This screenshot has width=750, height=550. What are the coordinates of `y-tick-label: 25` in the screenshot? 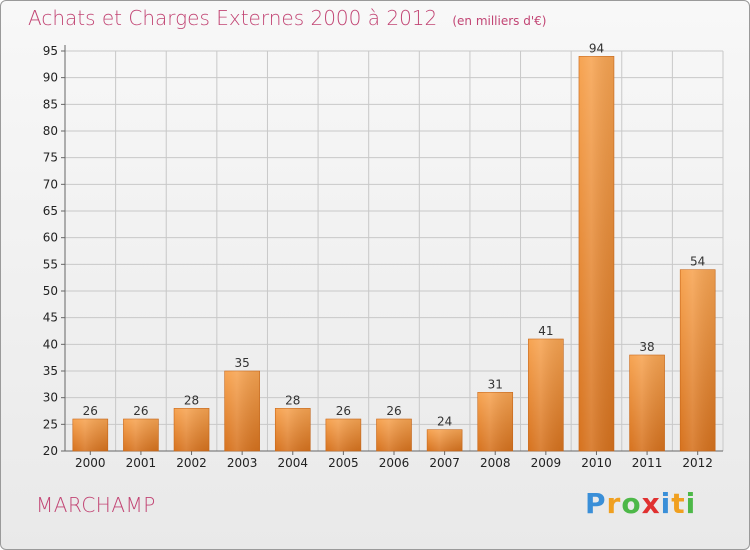 It's located at (50, 424).